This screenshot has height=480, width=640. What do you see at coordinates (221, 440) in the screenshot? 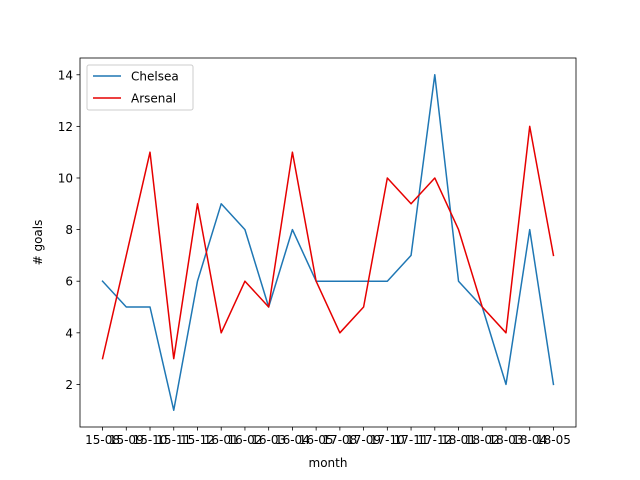
I see `x-tick-label: 16-01` at bounding box center [221, 440].